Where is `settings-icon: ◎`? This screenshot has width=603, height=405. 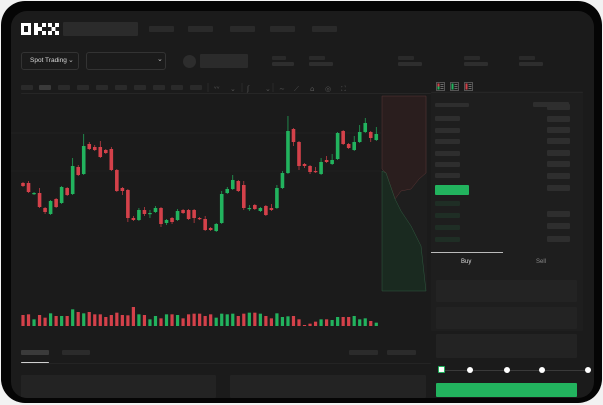
settings-icon: ◎ is located at coordinates (328, 89).